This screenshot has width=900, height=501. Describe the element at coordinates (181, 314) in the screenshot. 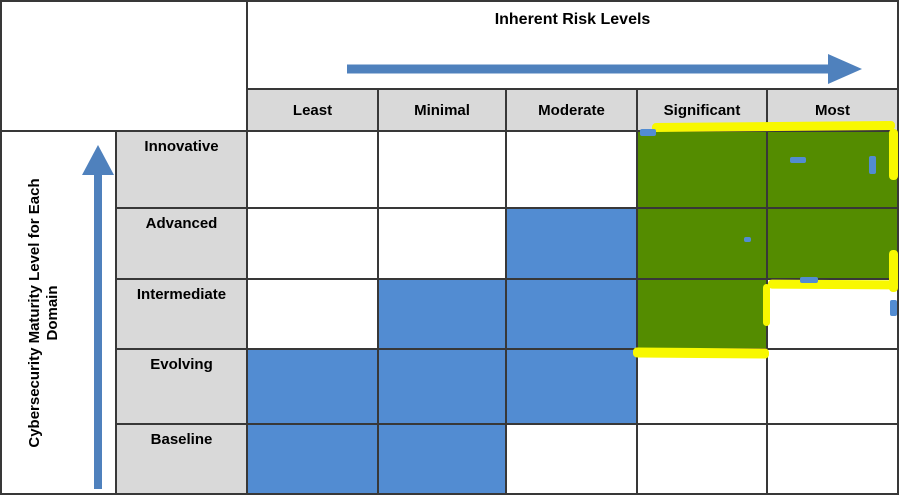

I see `row-header-intermediate: Intermediate` at that location.